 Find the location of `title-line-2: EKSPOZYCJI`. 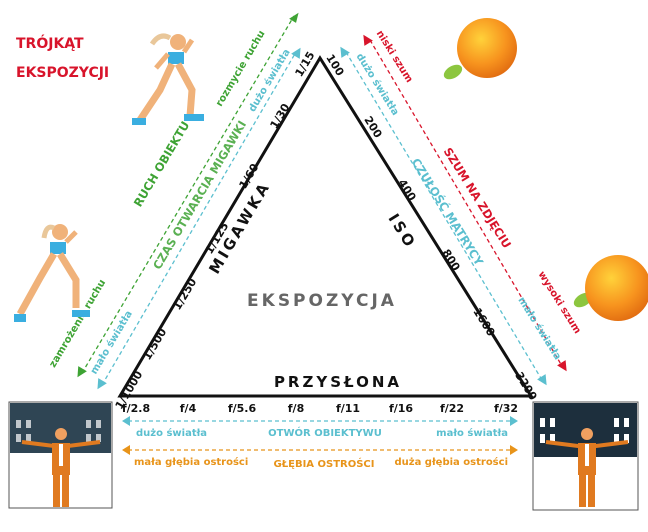

title-line-2: EKSPOZYCJI is located at coordinates (62, 73).